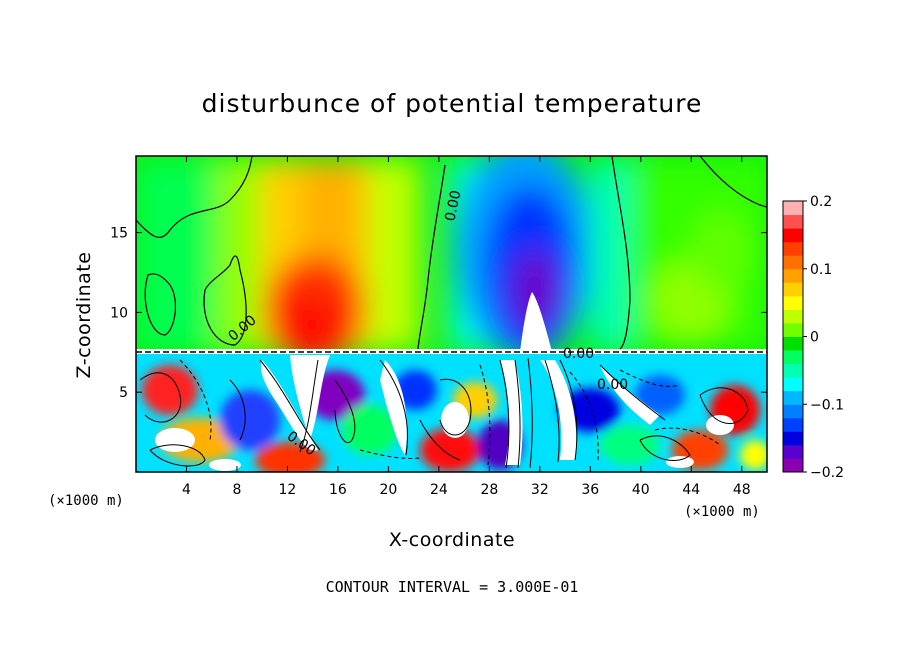 This screenshot has height=654, width=904. I want to click on colorbar-tick-label: 0.2, so click(821, 202).